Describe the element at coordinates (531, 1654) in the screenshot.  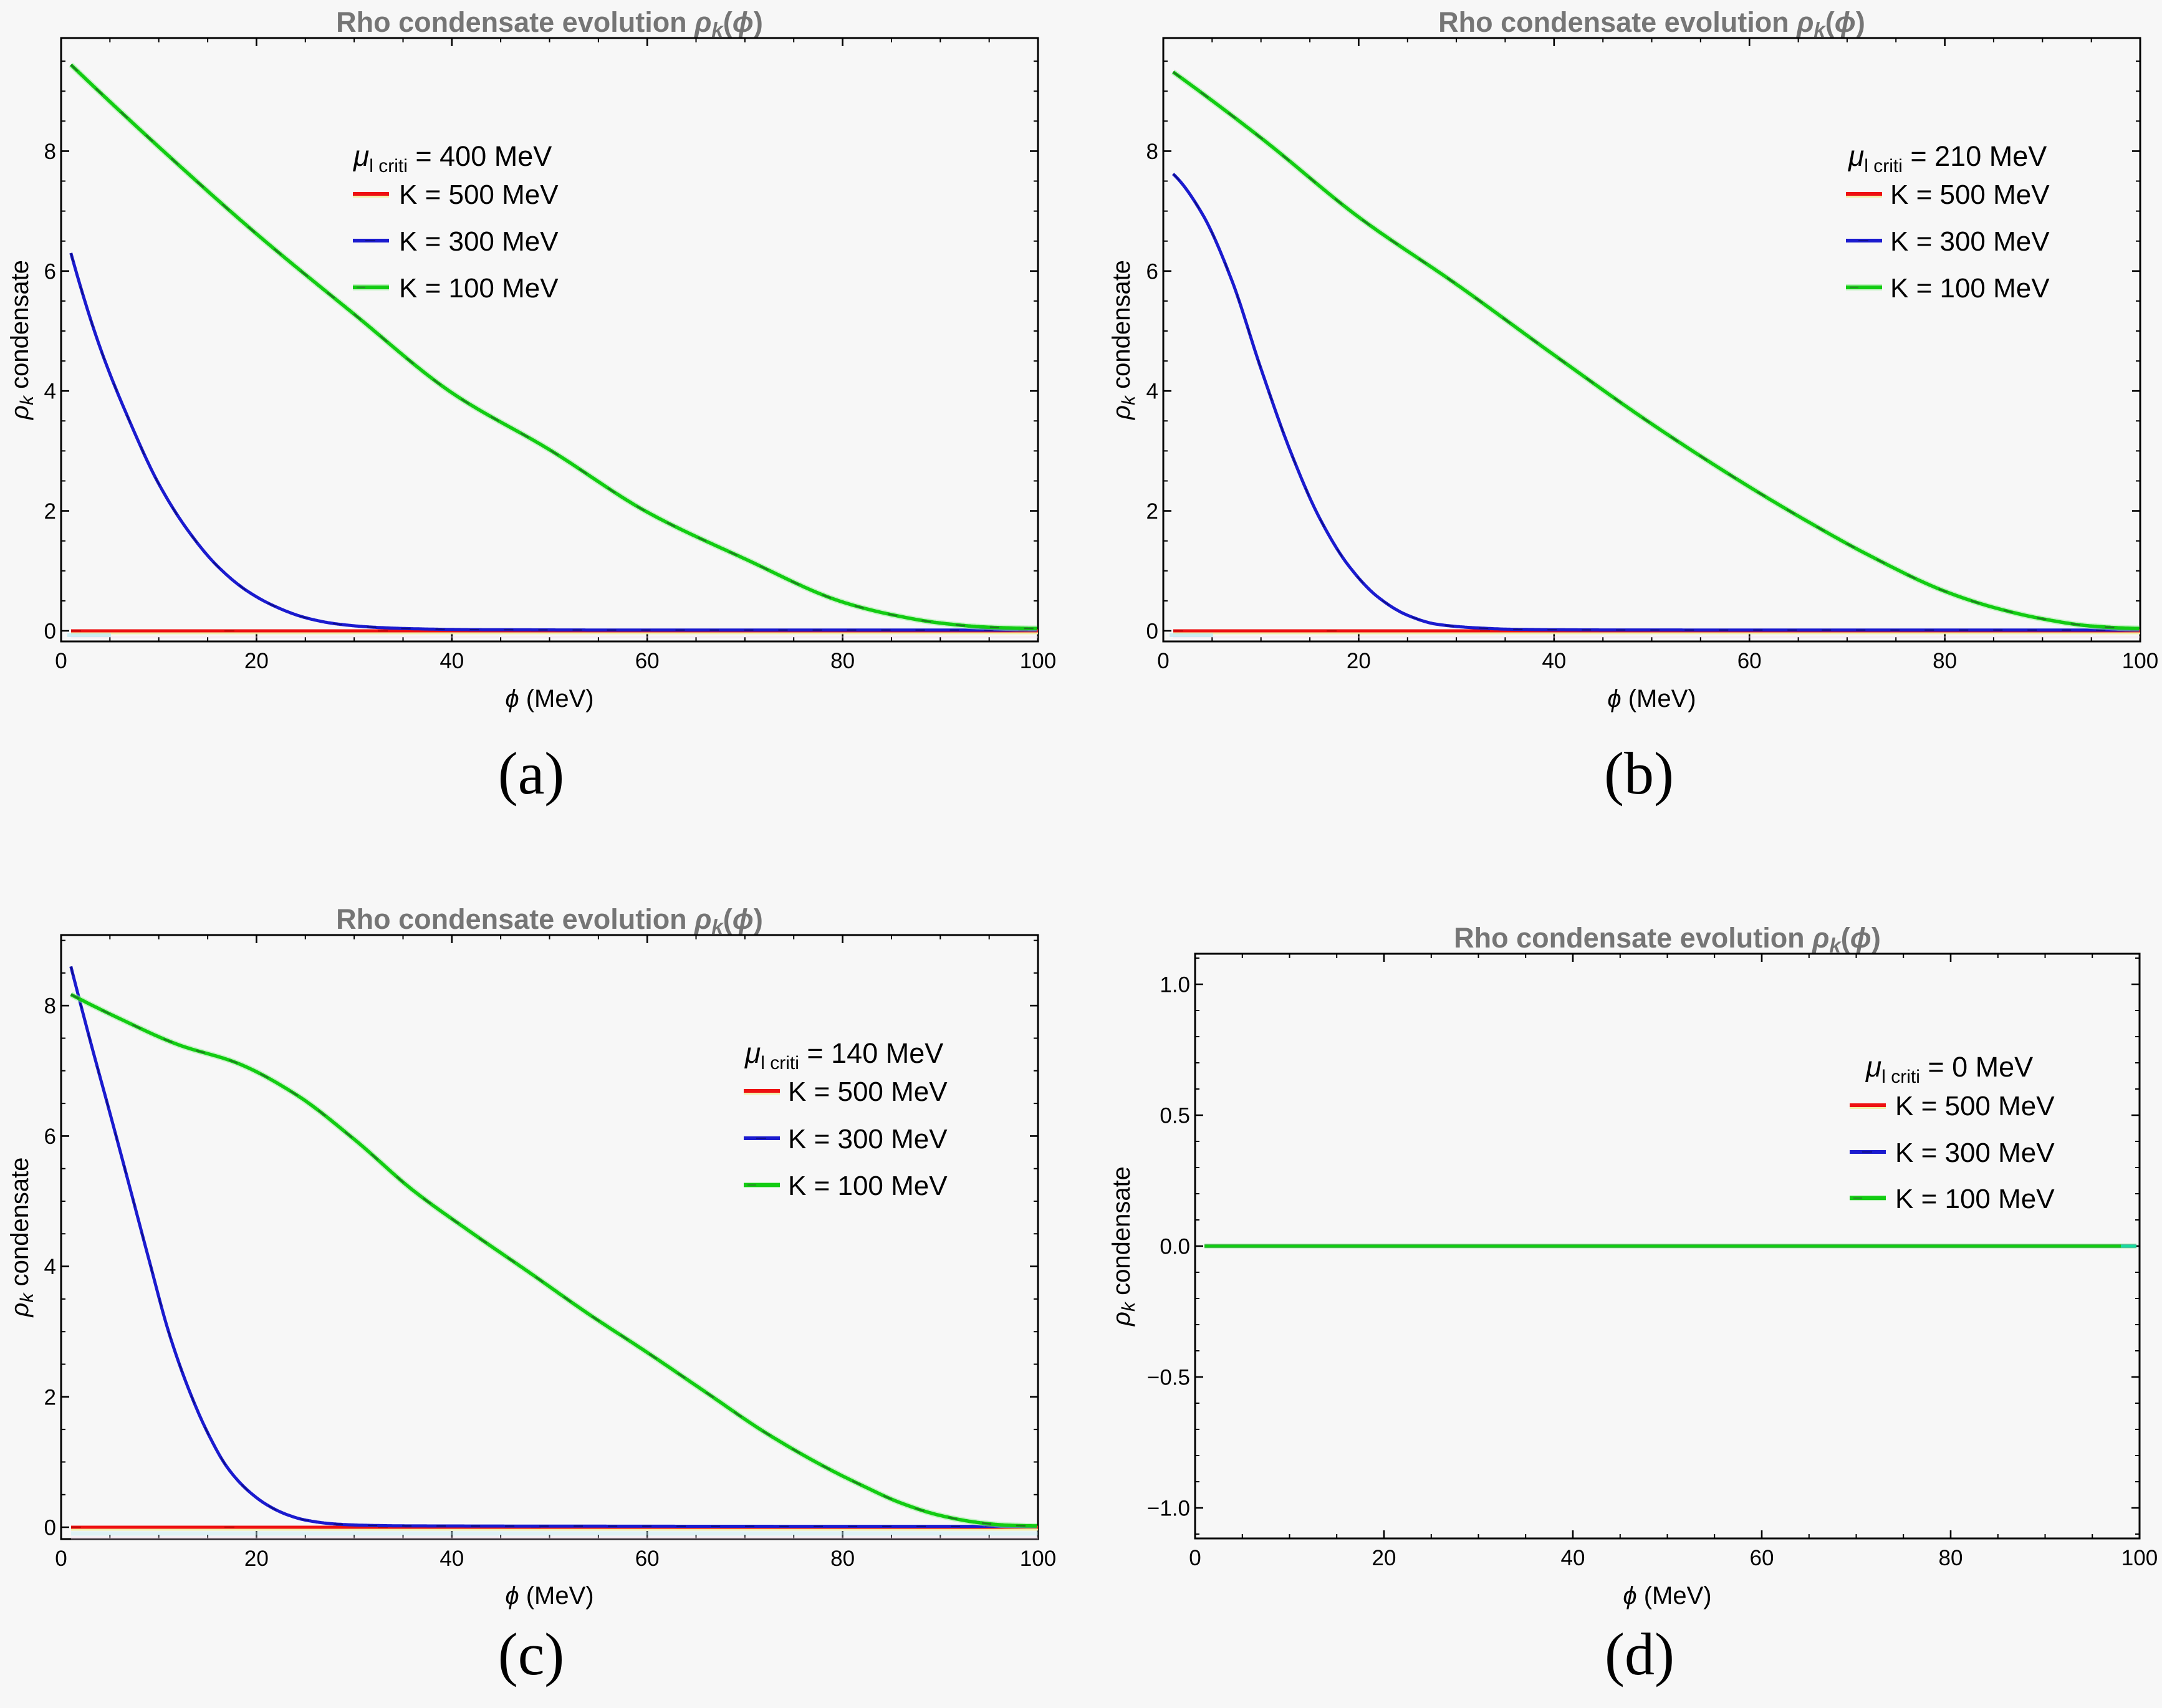
I see `svg-text: (c)` at that location.